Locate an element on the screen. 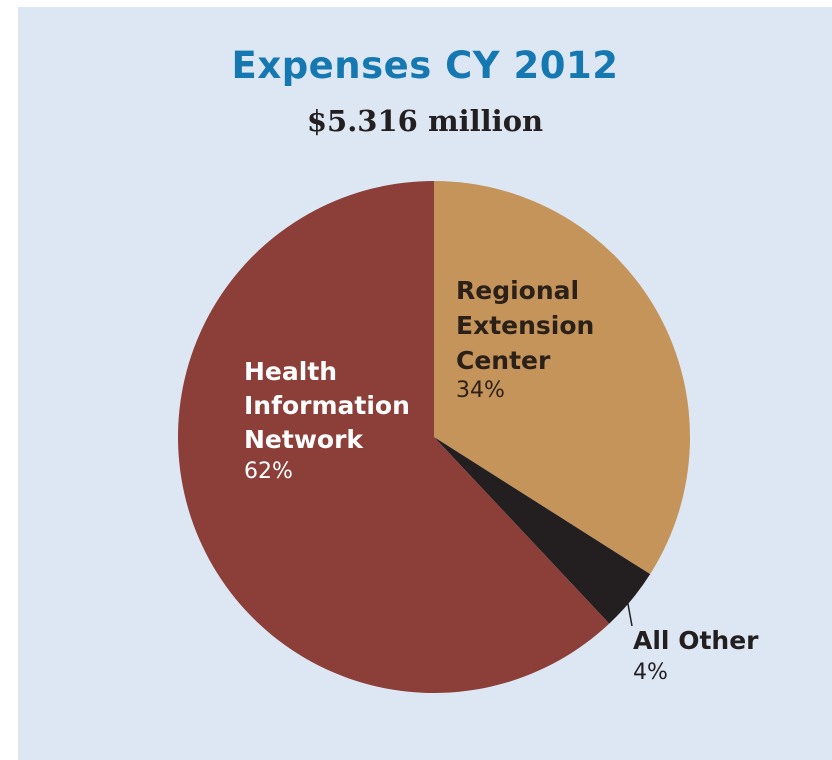 The image size is (832, 760). leader-line-all-other is located at coordinates (629, 611).